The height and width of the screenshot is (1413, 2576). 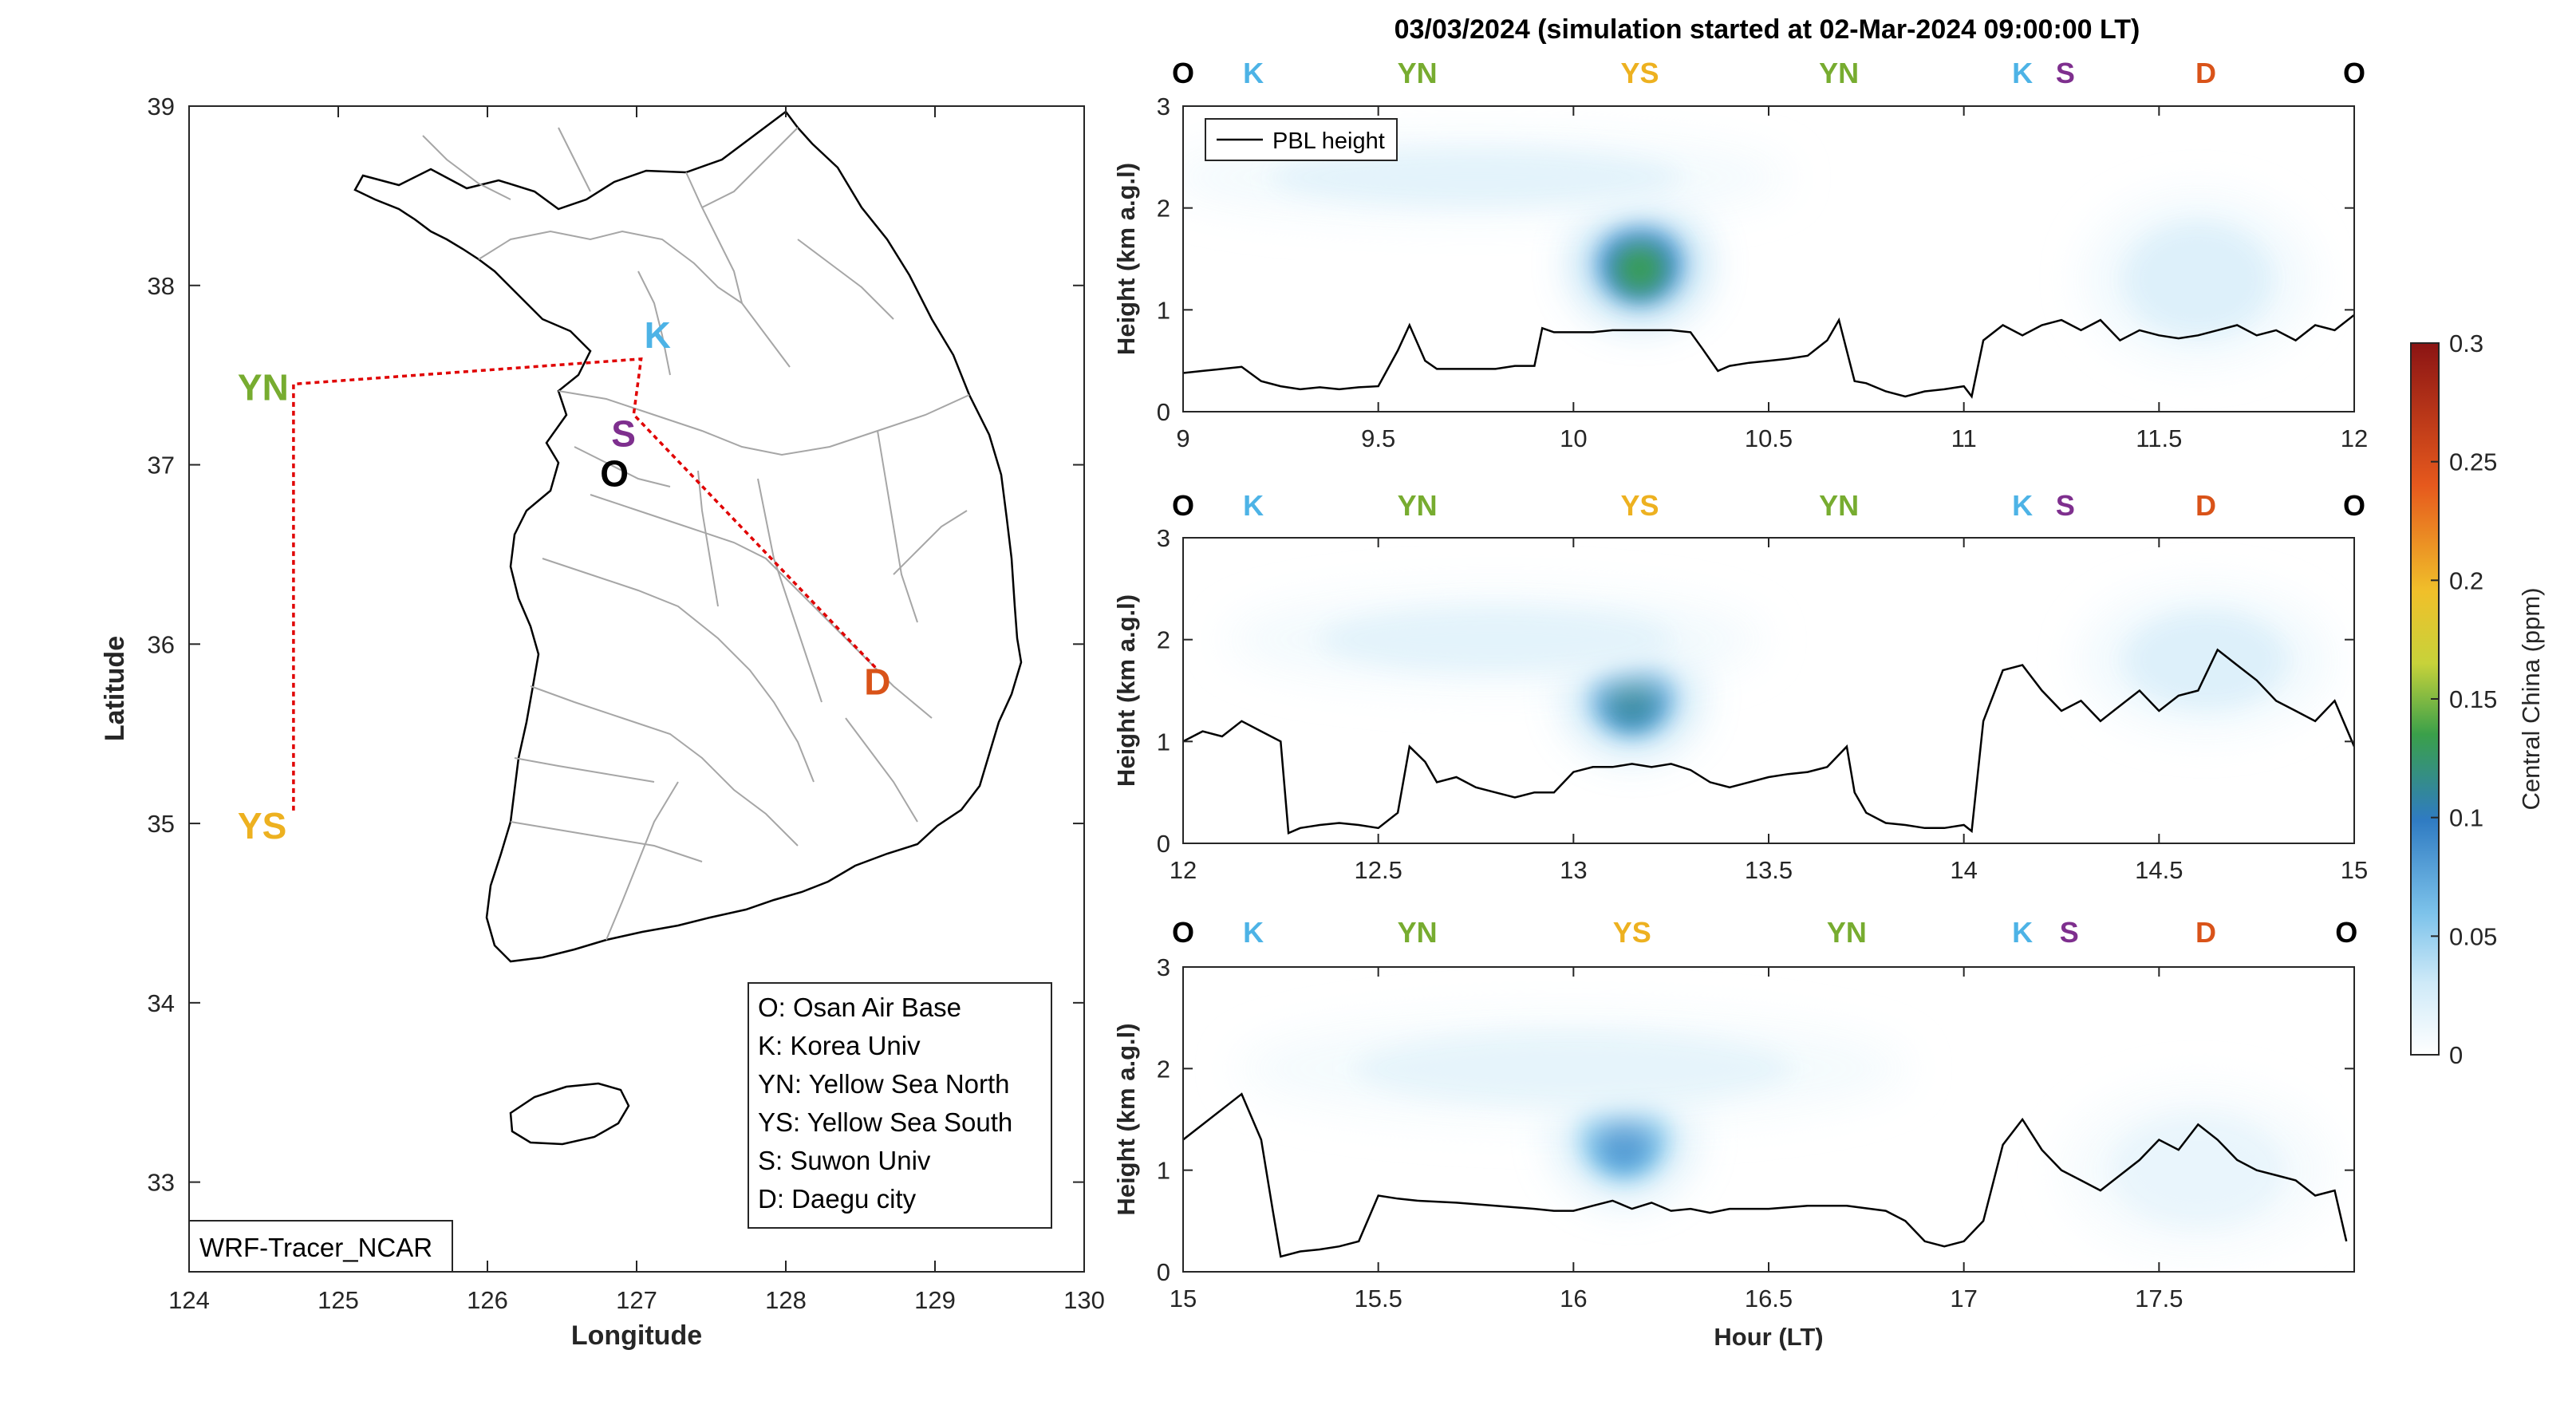 What do you see at coordinates (1963, 870) in the screenshot?
I see `x-tick-label: 14` at bounding box center [1963, 870].